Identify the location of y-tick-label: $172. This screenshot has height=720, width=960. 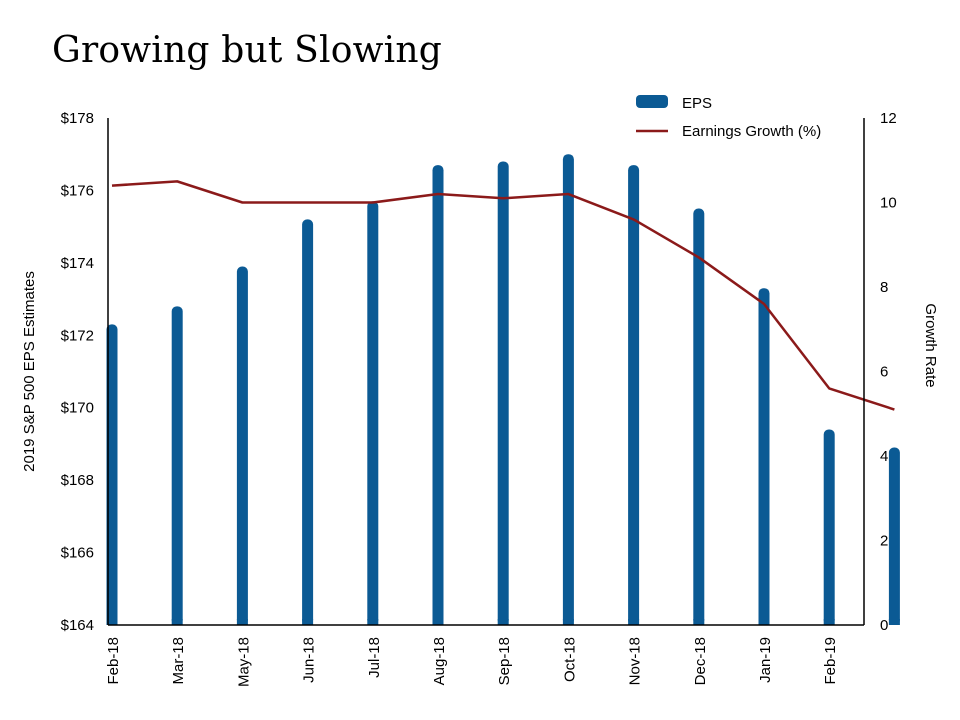
(77, 335).